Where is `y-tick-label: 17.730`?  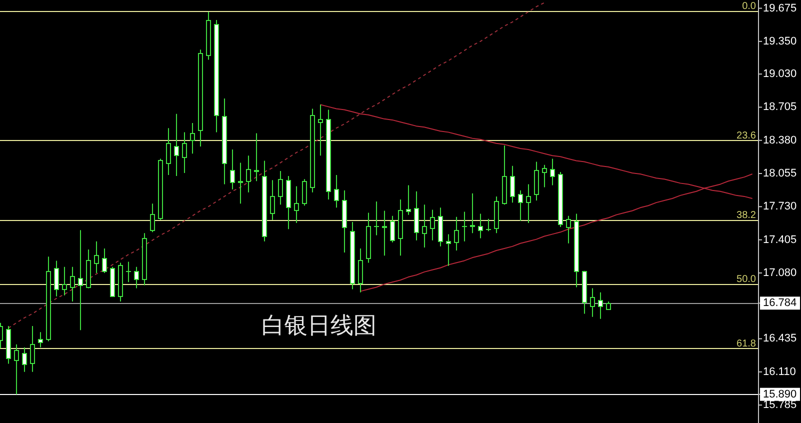
y-tick-label: 17.730 is located at coordinates (780, 206).